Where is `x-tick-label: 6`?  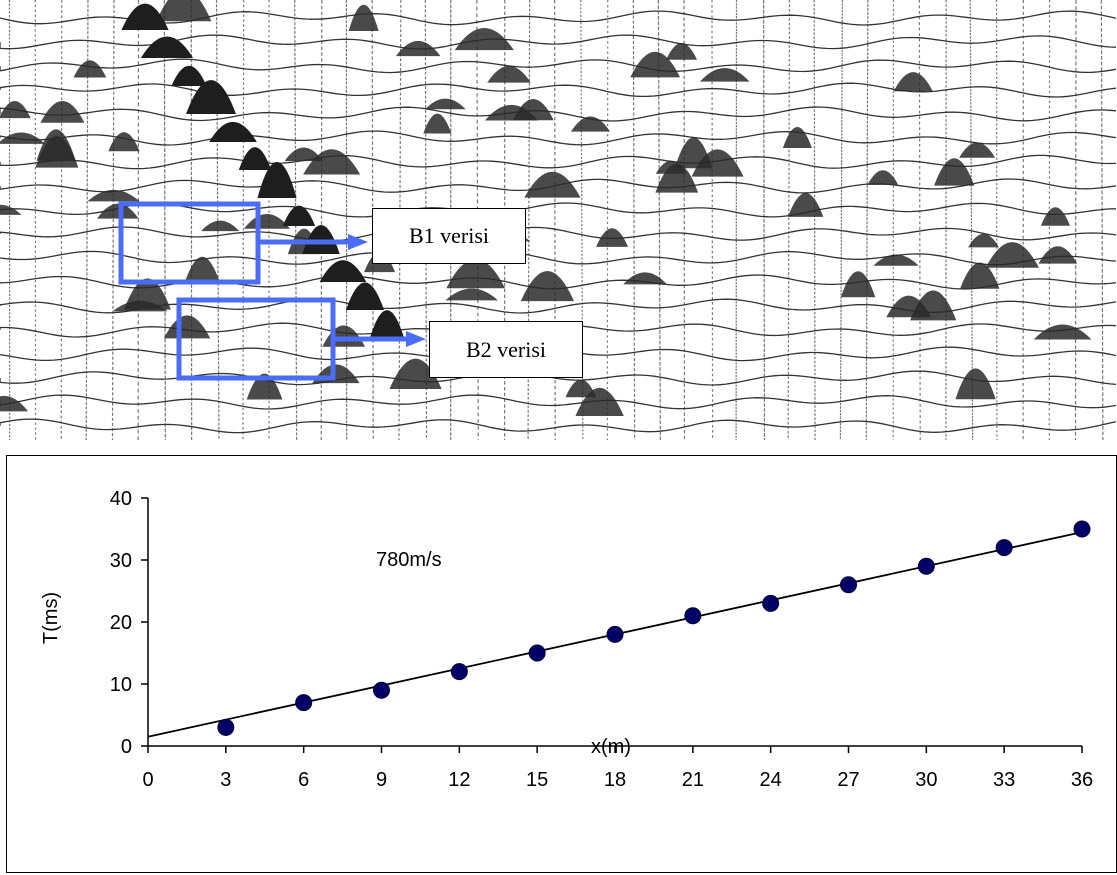 x-tick-label: 6 is located at coordinates (303, 780).